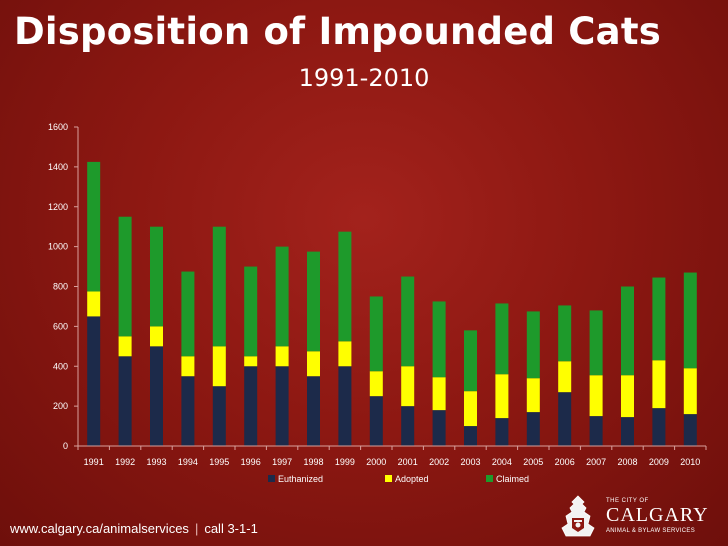  Describe the element at coordinates (565, 333) in the screenshot. I see `bar-claimed-2006` at that location.